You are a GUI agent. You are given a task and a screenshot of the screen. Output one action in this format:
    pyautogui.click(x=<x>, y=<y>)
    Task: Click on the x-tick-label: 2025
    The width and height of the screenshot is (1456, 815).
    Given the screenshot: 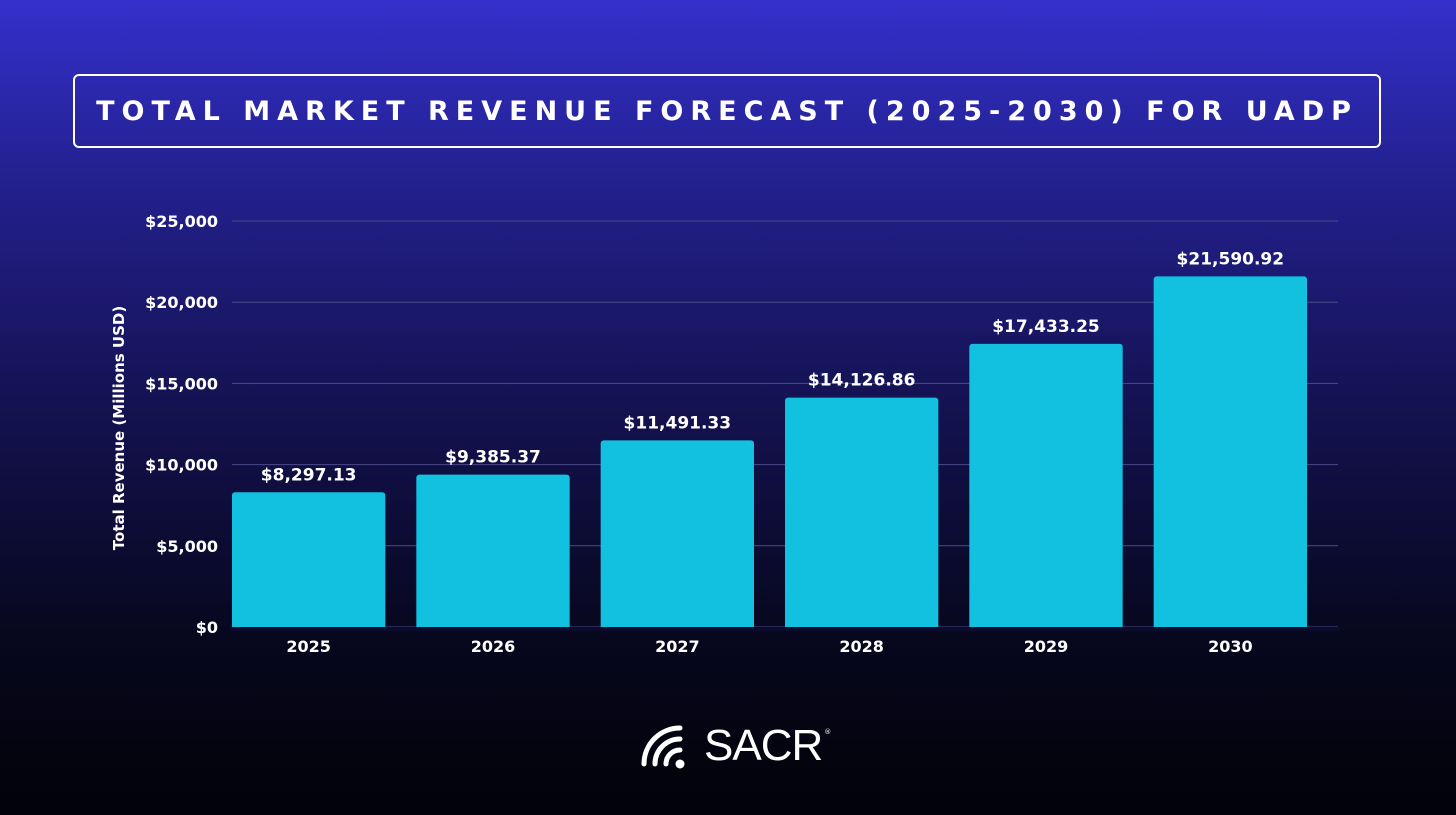 What is the action you would take?
    pyautogui.click(x=308, y=646)
    